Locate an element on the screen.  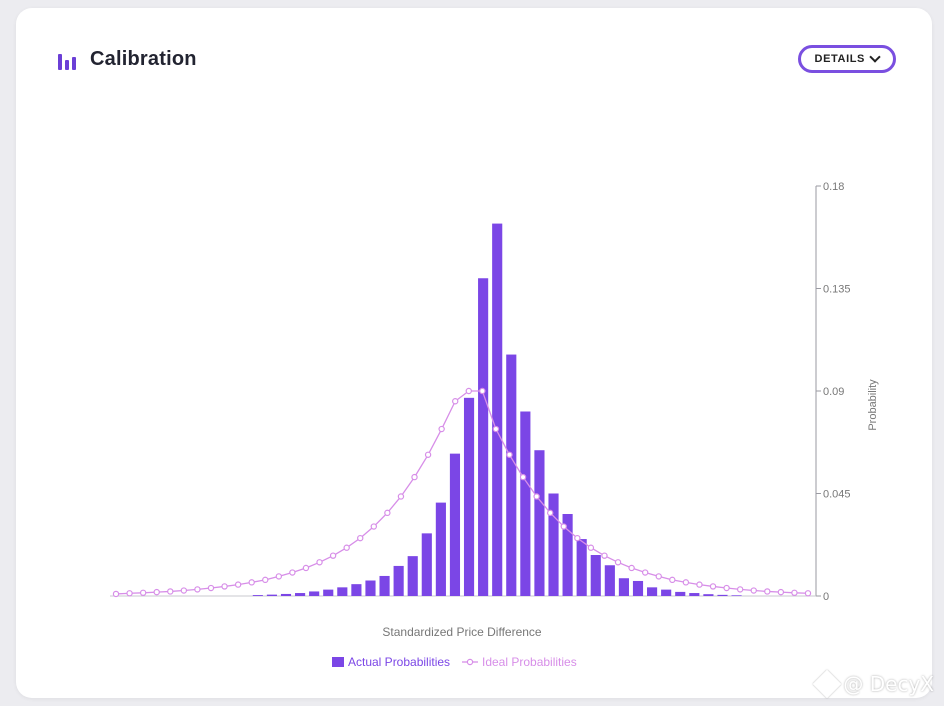
diamond-logo-icon is located at coordinates (827, 684).